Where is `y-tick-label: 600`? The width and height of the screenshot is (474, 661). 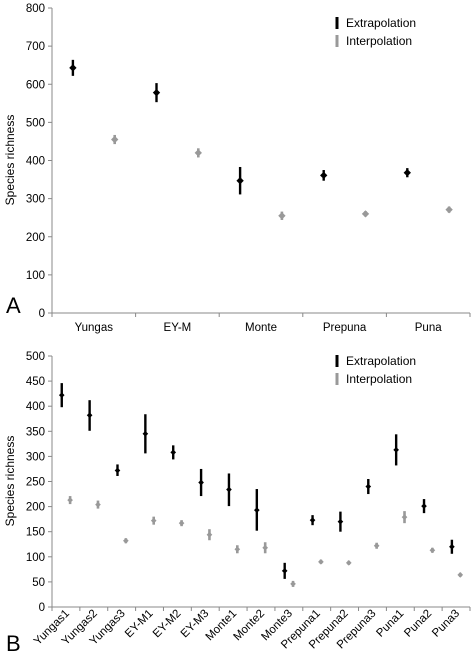
y-tick-label: 600 is located at coordinates (35, 85).